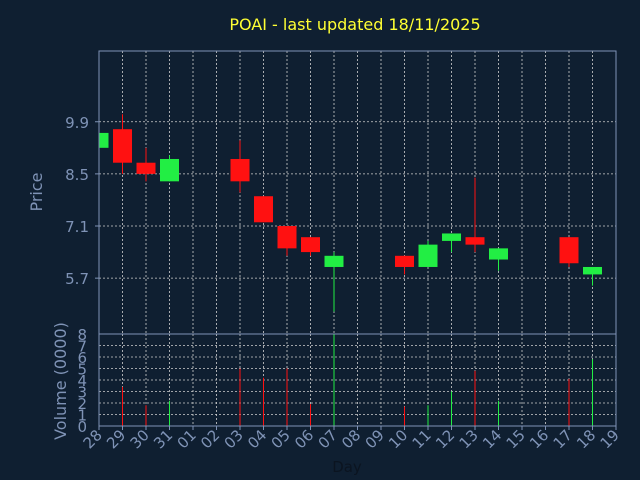 Image resolution: width=640 pixels, height=480 pixels. What do you see at coordinates (82, 201) in the screenshot?
I see `price-y-axis-ticks: 5.7 7.1 8.5 9.9` at bounding box center [82, 201].